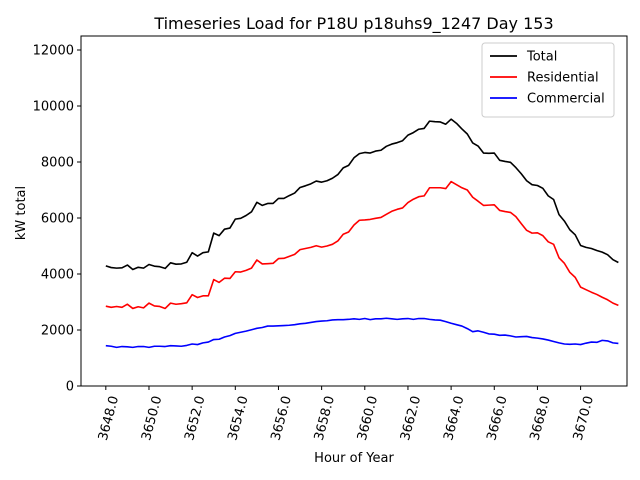 The image size is (640, 480). I want to click on y-tick-label: 4000, so click(57, 275).